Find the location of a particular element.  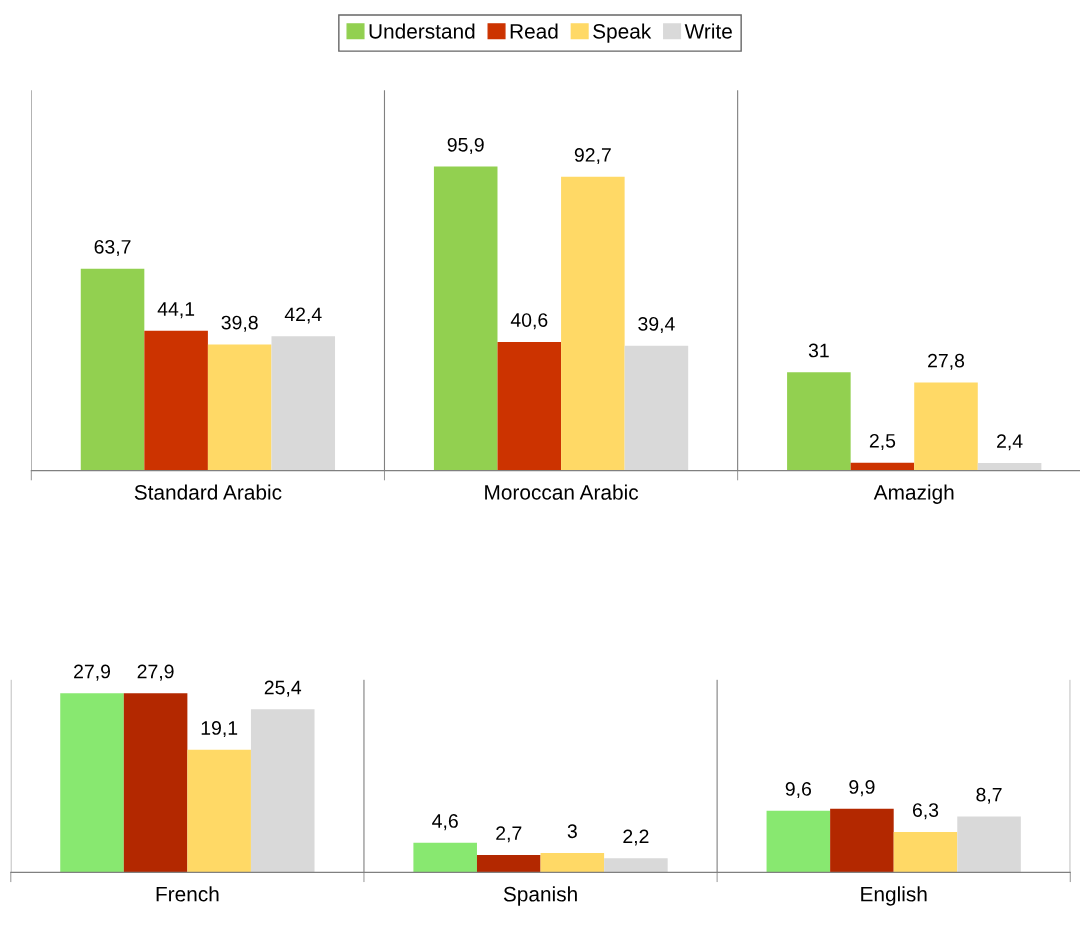

data-label: 31 is located at coordinates (818, 350).